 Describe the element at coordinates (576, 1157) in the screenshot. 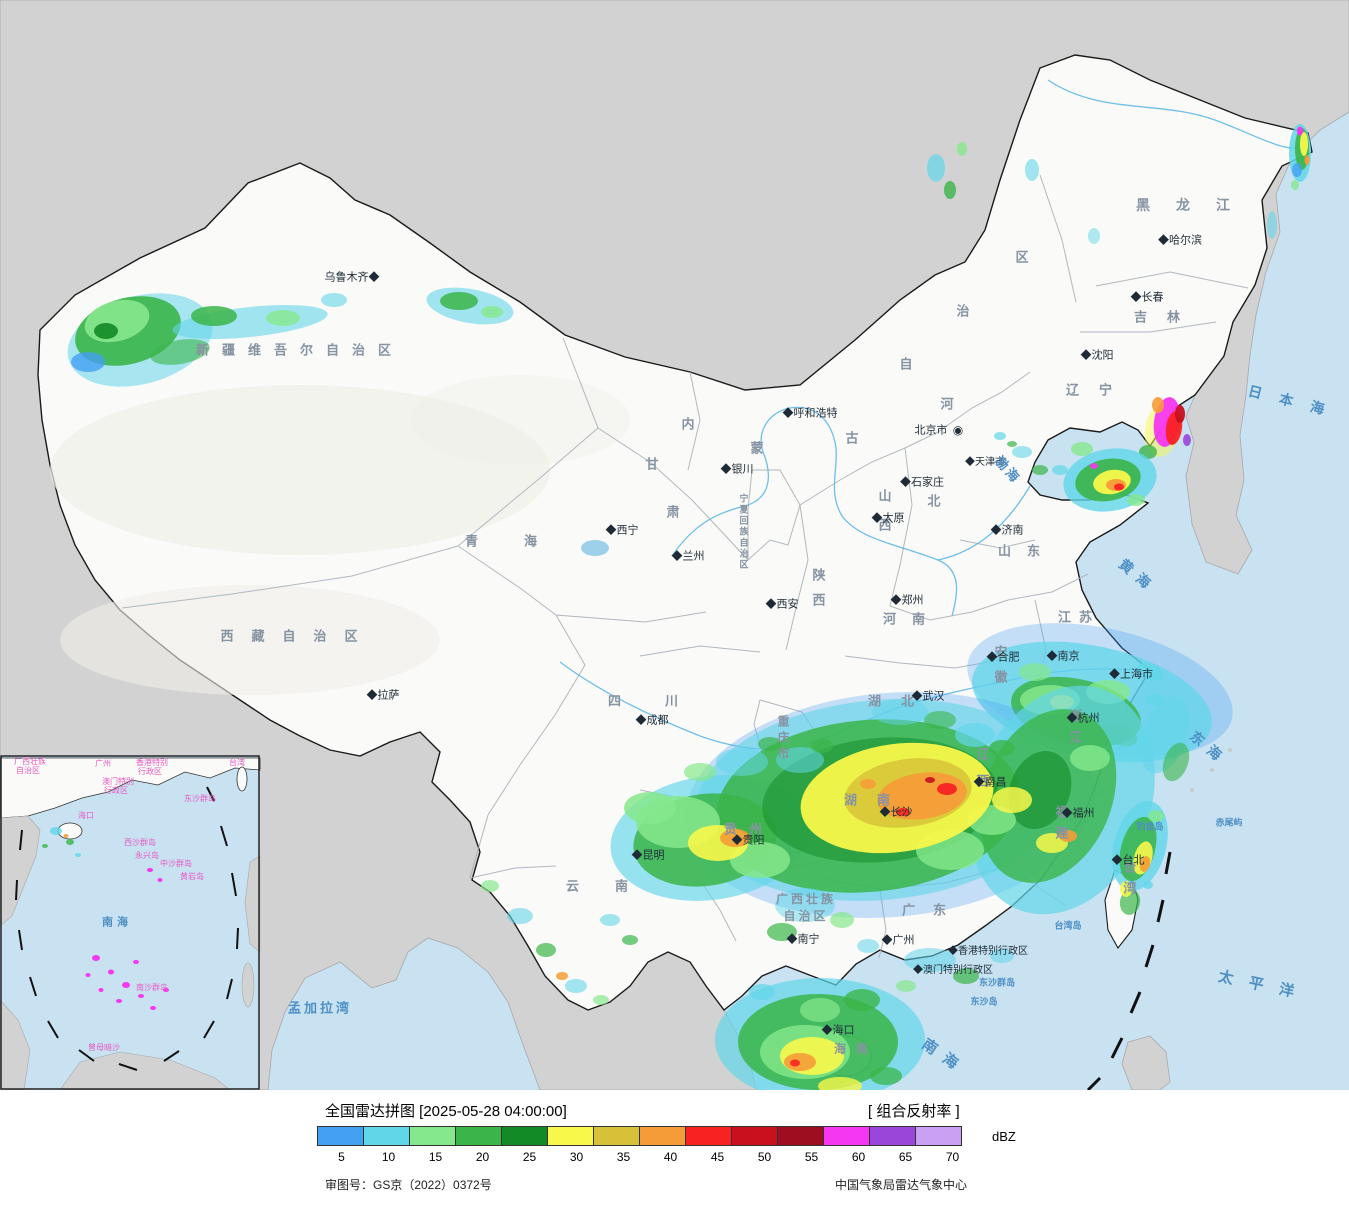

I see `legend-value: 30` at that location.